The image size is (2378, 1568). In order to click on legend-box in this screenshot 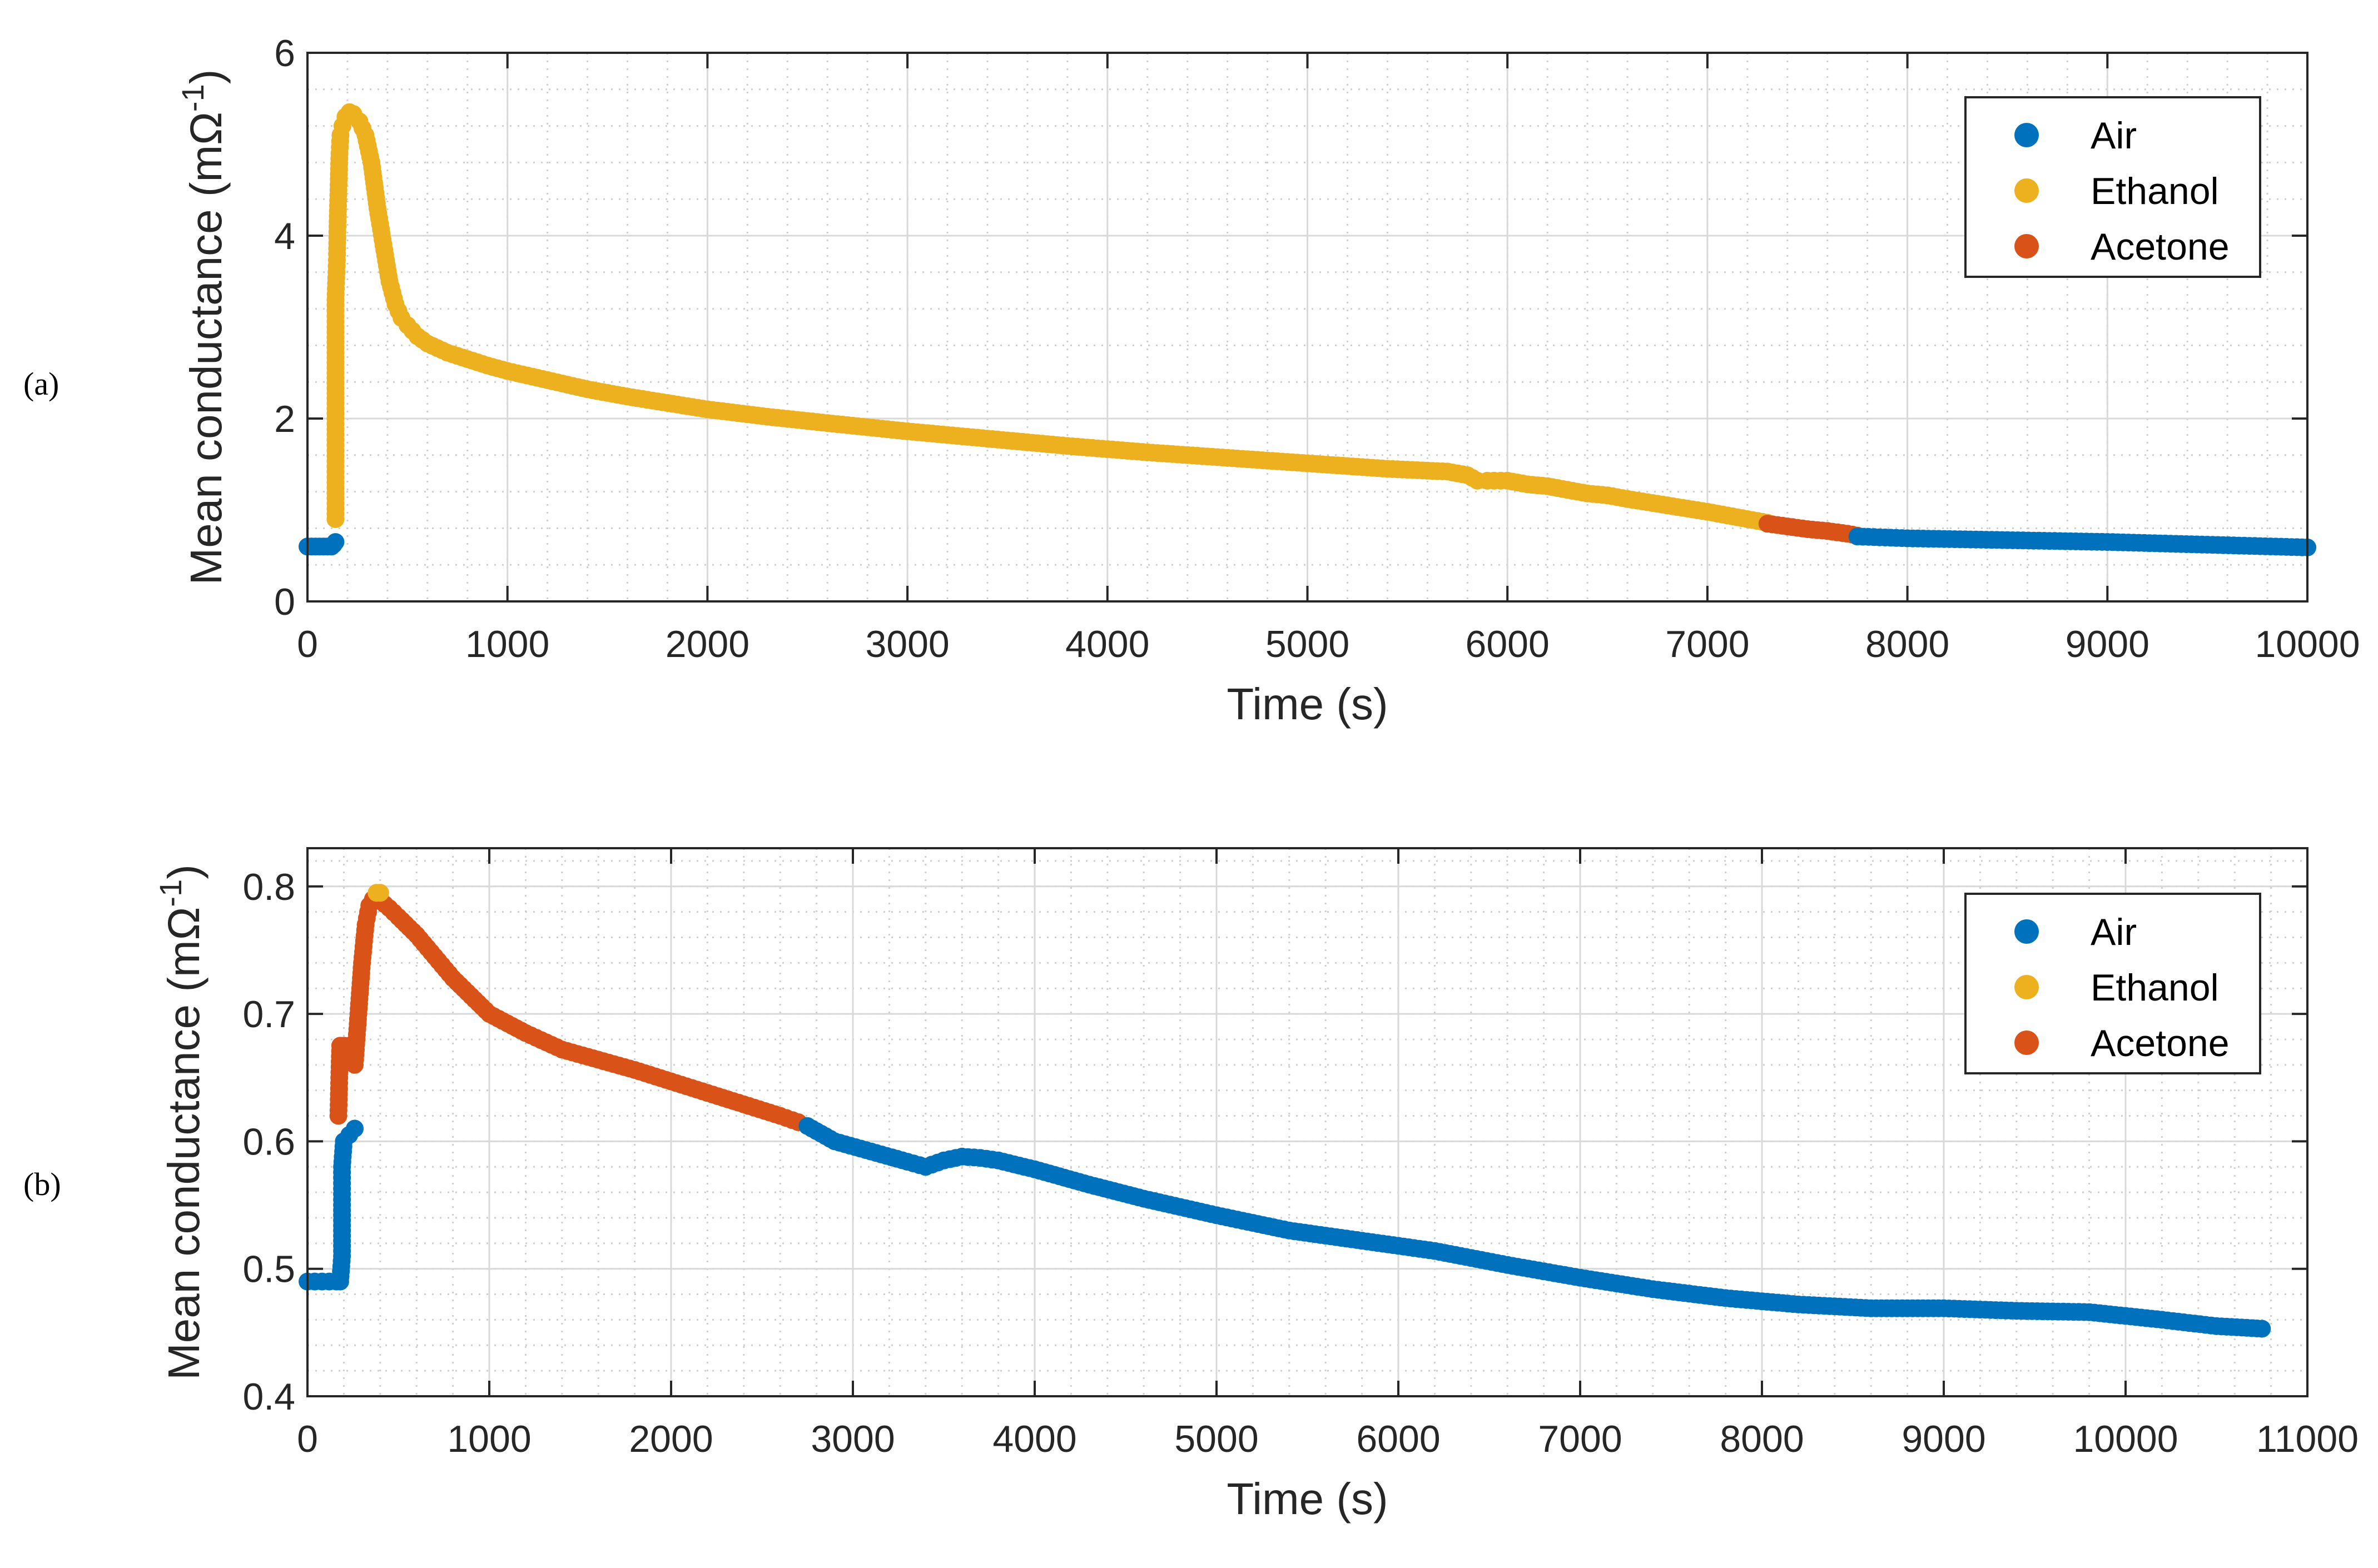, I will do `click(2112, 187)`.